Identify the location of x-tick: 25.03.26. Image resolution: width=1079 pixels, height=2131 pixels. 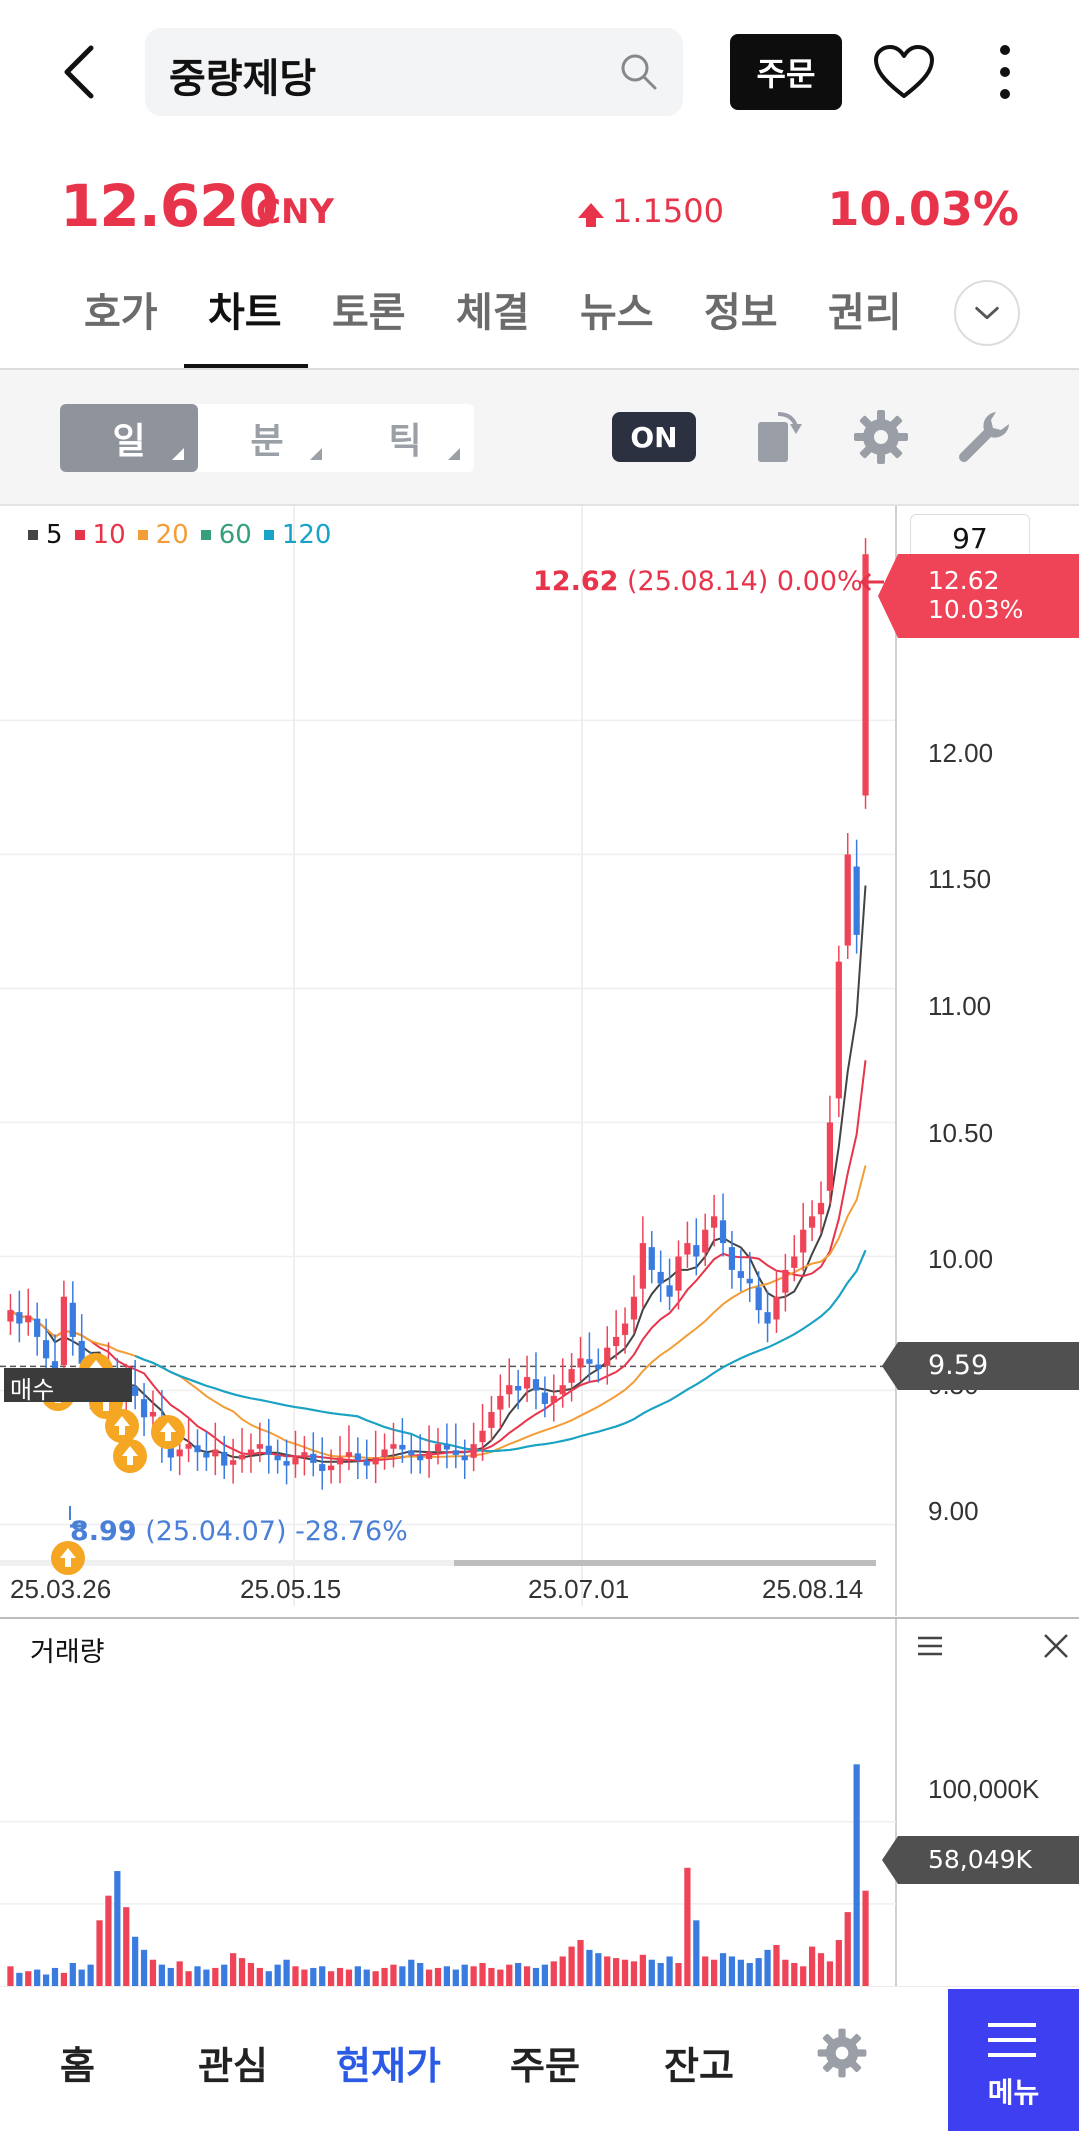
(61, 1589).